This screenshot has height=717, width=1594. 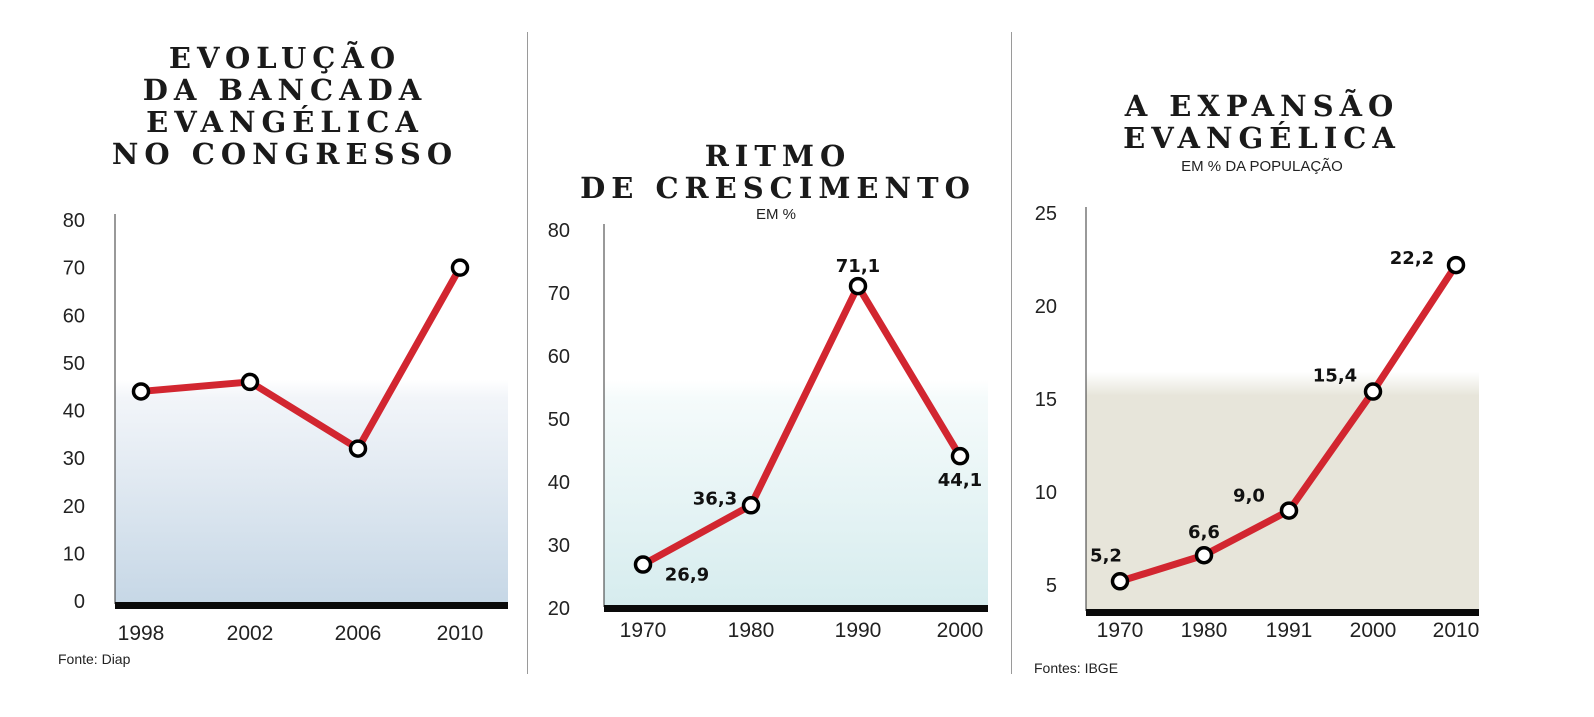 What do you see at coordinates (74, 507) in the screenshot?
I see `chart-1-y-tick-label: 20` at bounding box center [74, 507].